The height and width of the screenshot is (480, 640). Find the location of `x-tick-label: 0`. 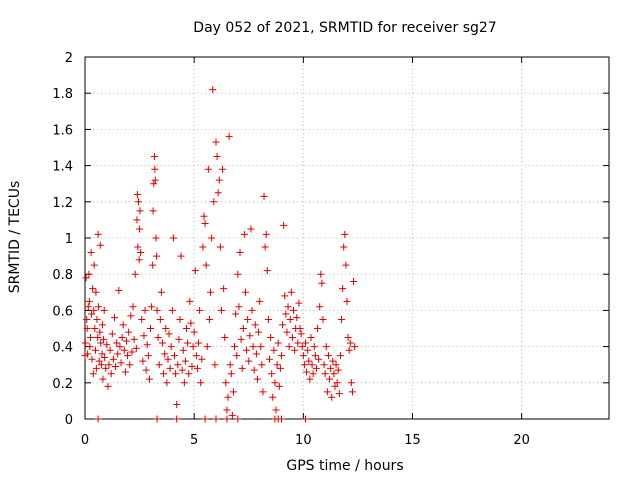

x-tick-label: 0 is located at coordinates (85, 440).